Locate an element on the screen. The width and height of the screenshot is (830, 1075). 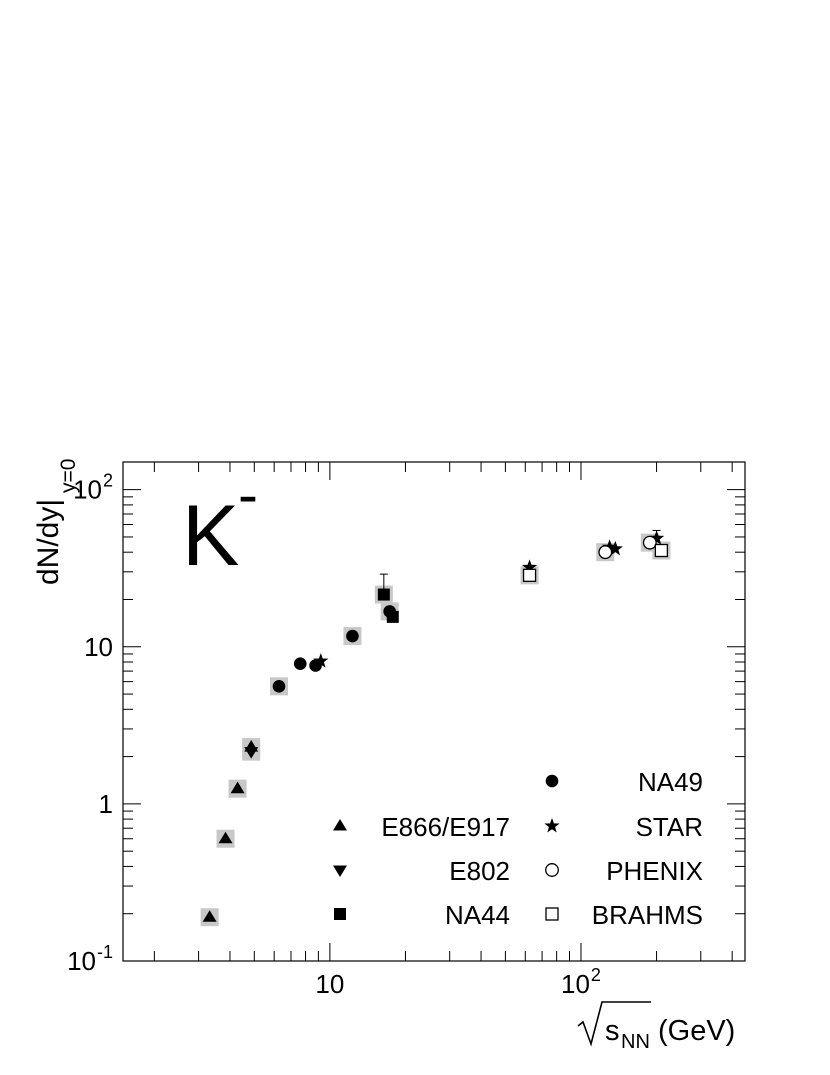
y-tick-label-exp: -1 is located at coordinates (105, 952).